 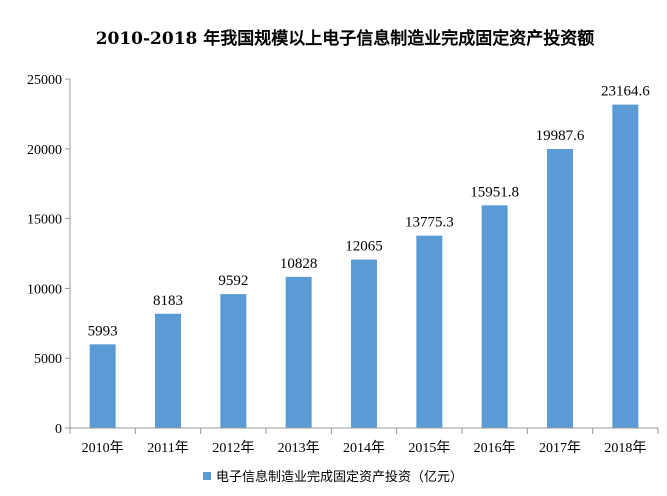 I want to click on chart-title: 2010-2018 年我国规模以上电子信息制造业完成固定资产投资额, so click(x=345, y=38).